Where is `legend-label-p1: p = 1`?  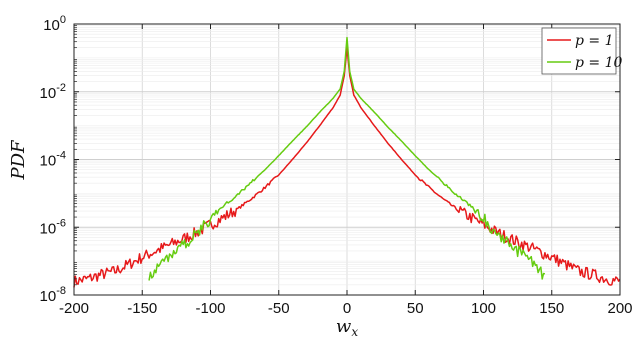 legend-label-p1: p = 1 is located at coordinates (594, 41).